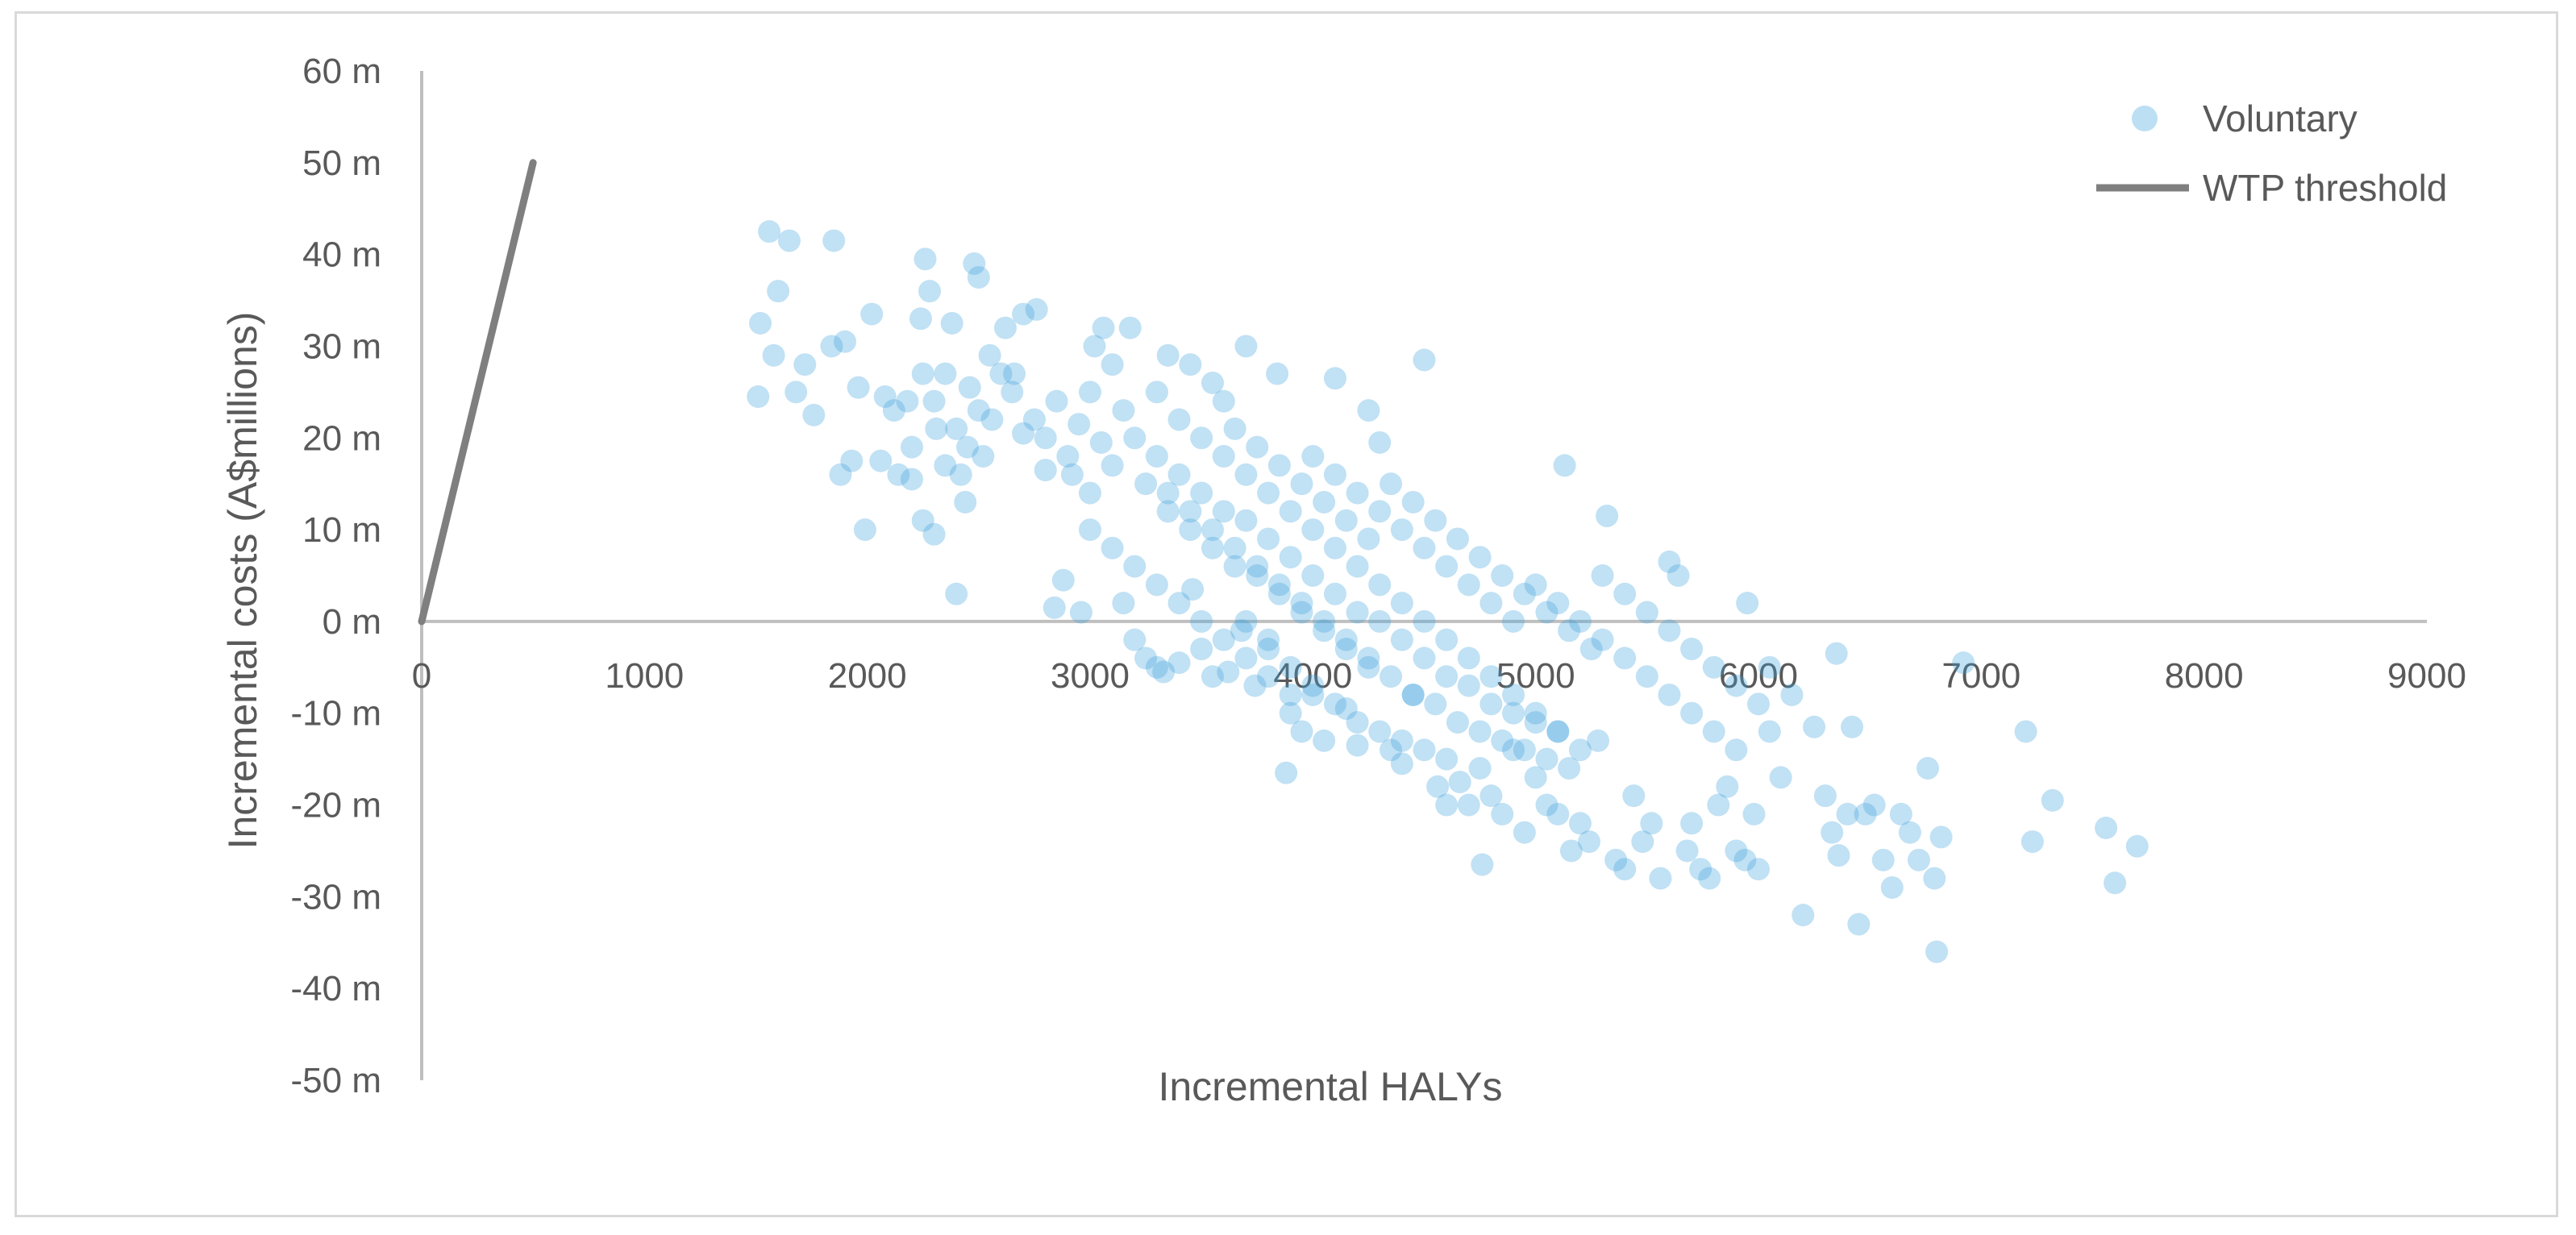  What do you see at coordinates (1091, 676) in the screenshot?
I see `x-tick-label: 3000` at bounding box center [1091, 676].